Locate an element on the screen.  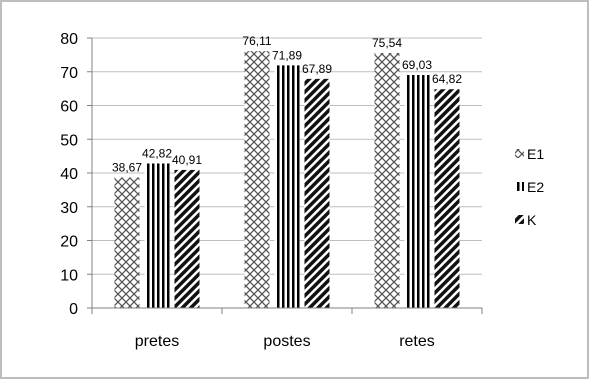
data-label: 76,11 is located at coordinates (256, 41).